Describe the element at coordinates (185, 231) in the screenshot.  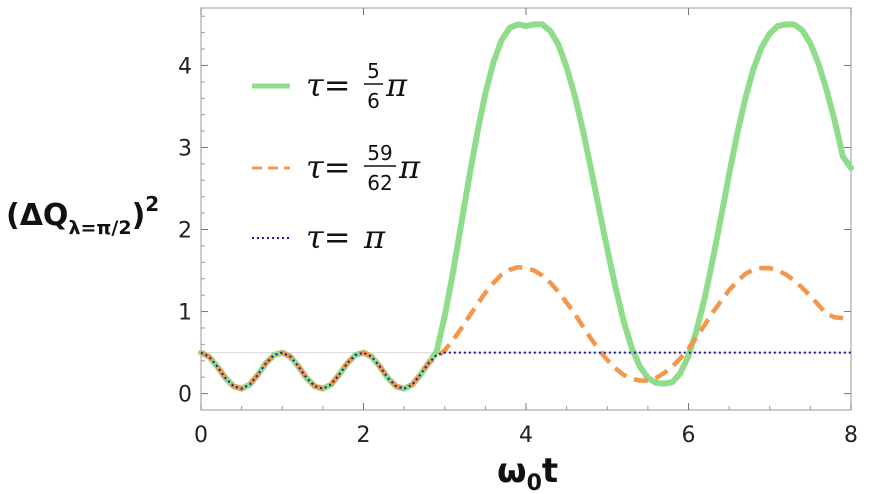
I see `y-tick-label: 2` at that location.